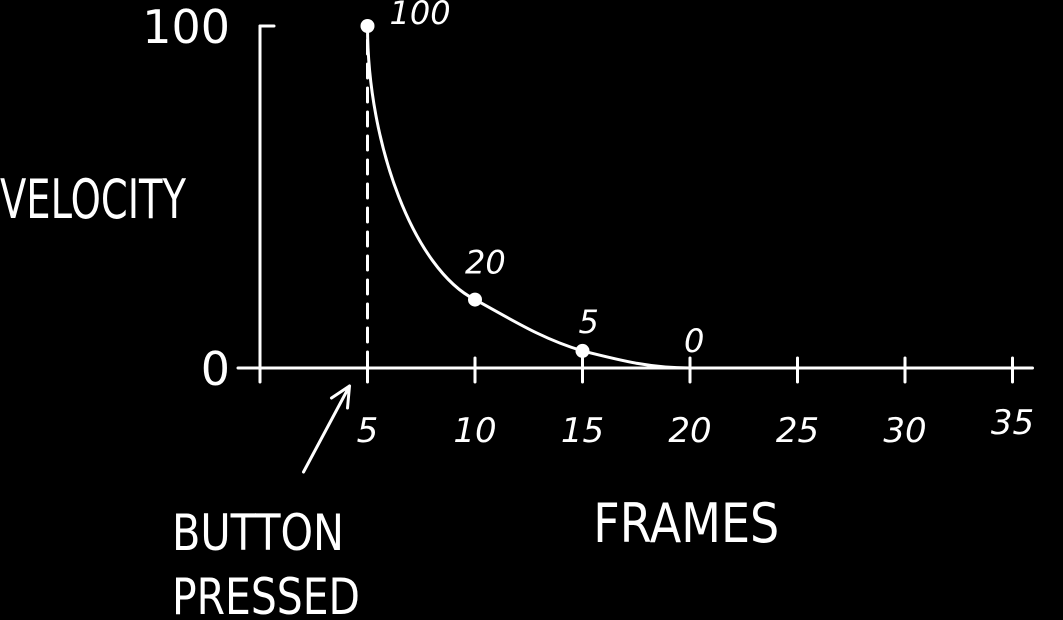  Describe the element at coordinates (582, 431) in the screenshot. I see `x-tick-label: 15` at that location.